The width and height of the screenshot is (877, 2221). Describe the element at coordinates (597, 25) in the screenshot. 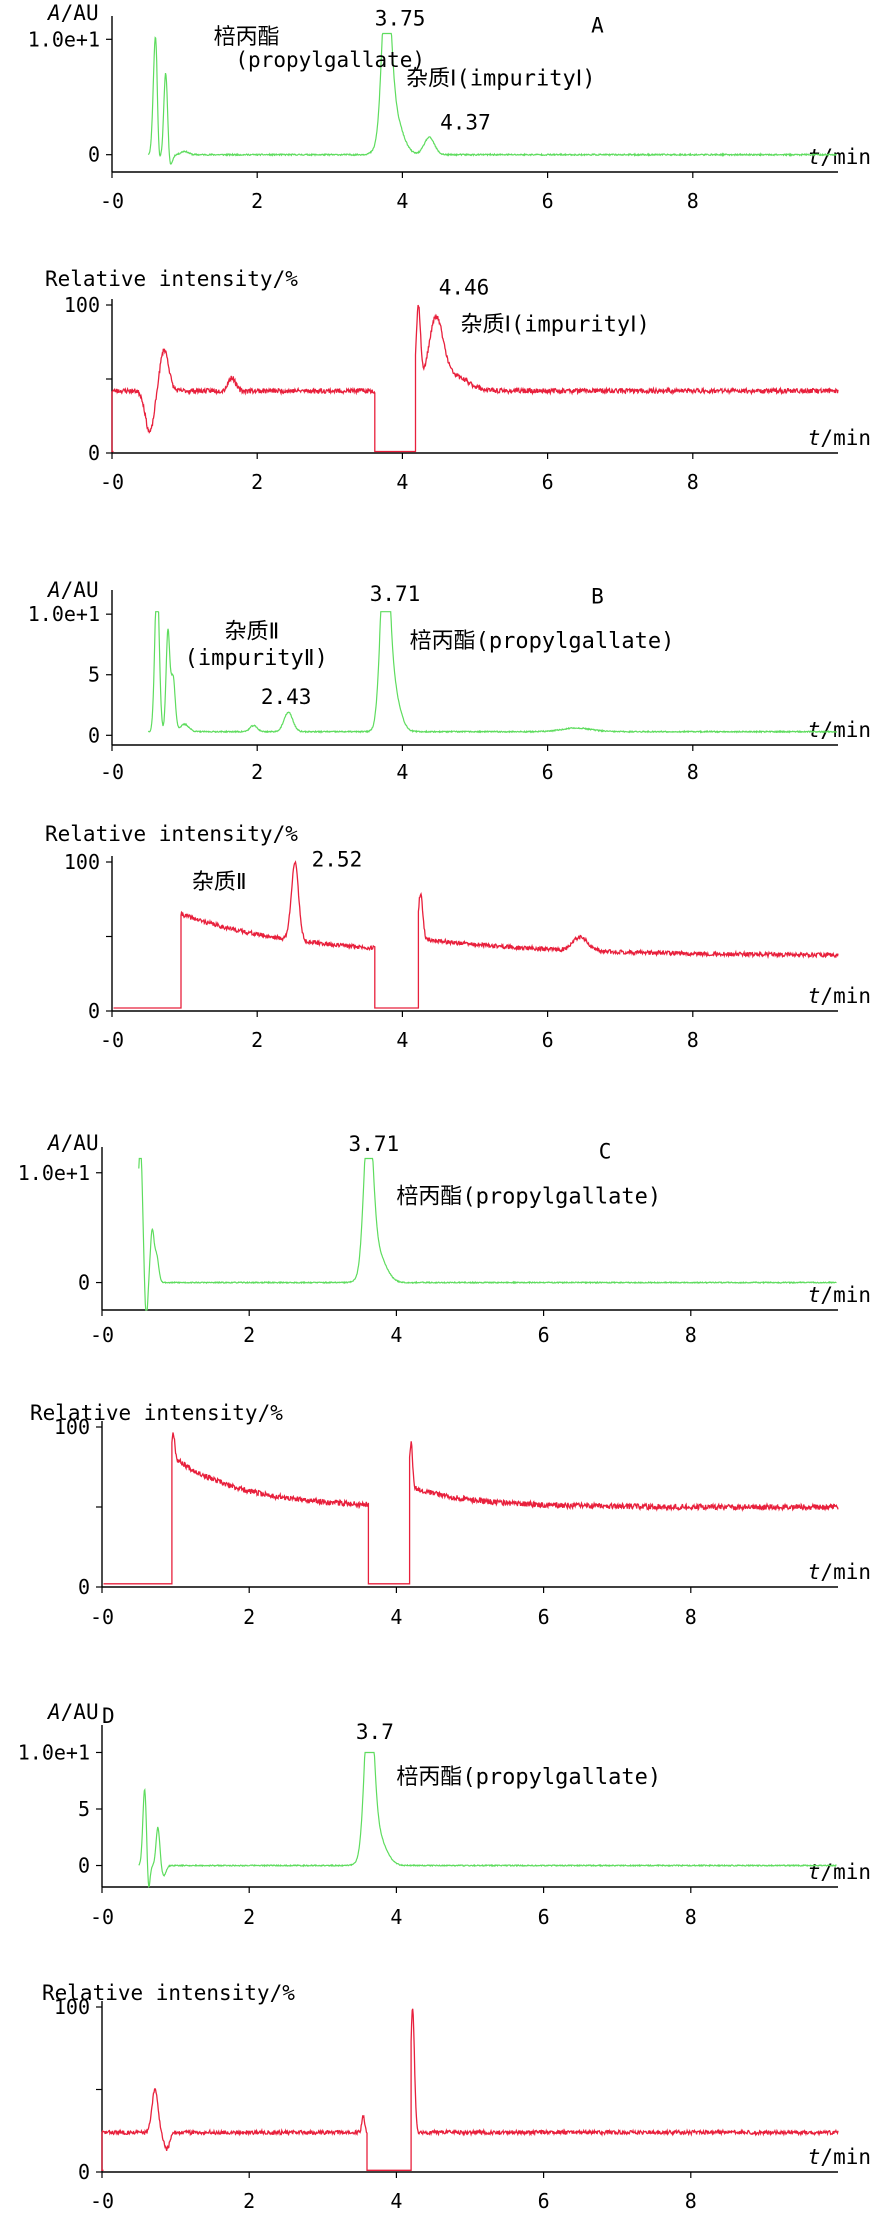

I see `annotation-label: A` at that location.